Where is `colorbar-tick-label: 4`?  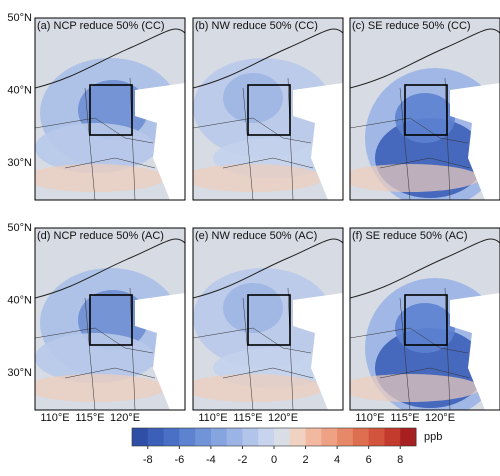 colorbar-tick-label: 4 is located at coordinates (337, 460).